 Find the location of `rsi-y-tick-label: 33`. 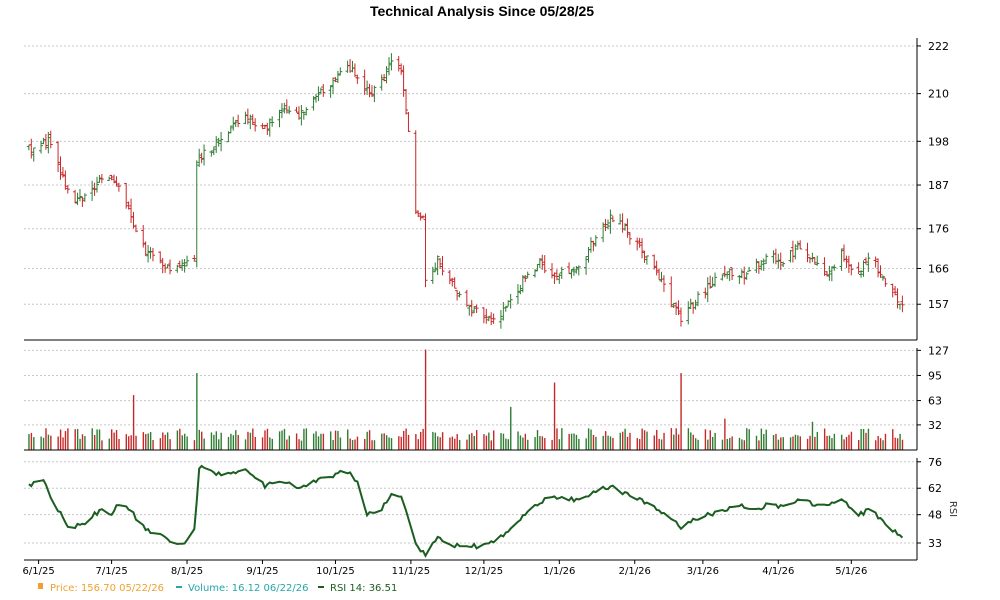

rsi-y-tick-label: 33 is located at coordinates (935, 543).